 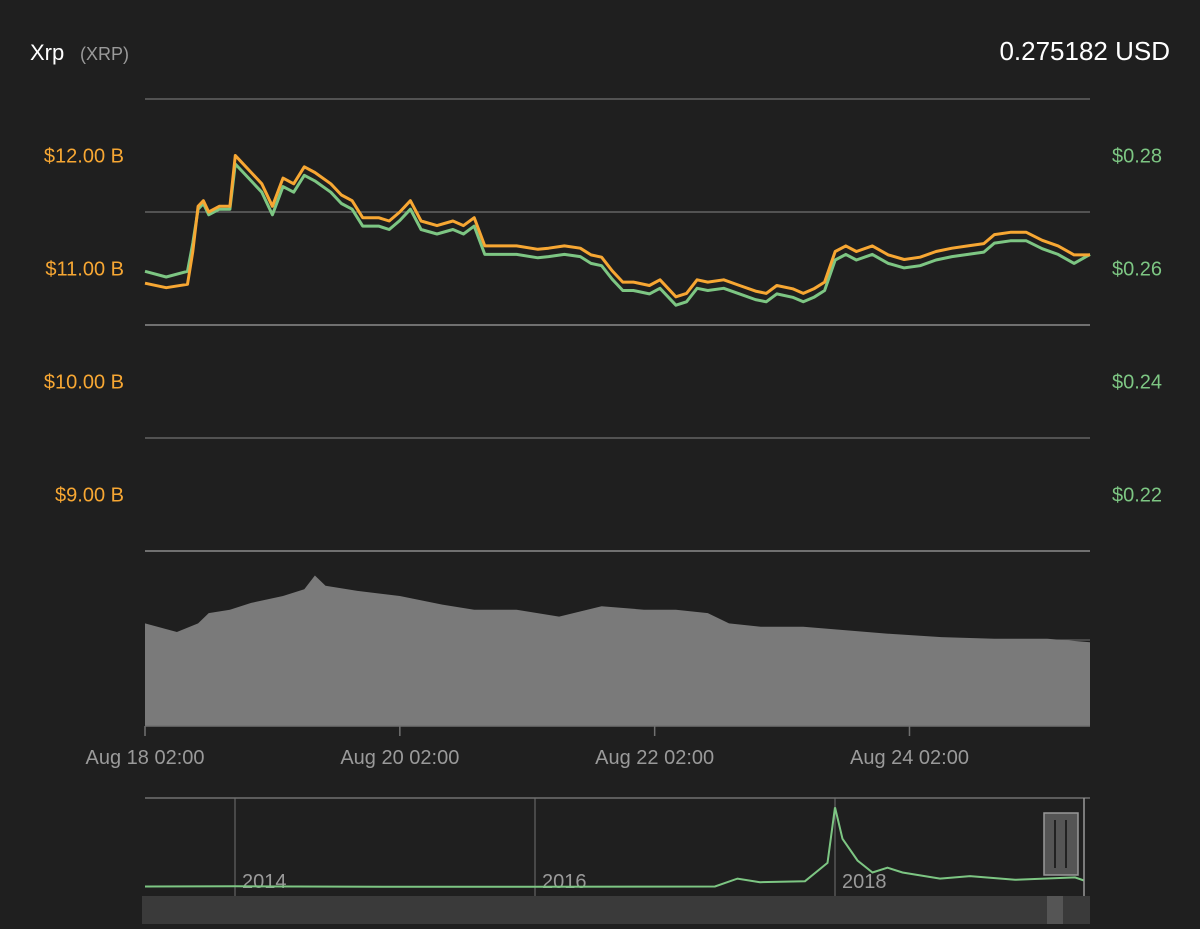 What do you see at coordinates (399, 758) in the screenshot?
I see `x-tick-label: Aug 20 02:00` at bounding box center [399, 758].